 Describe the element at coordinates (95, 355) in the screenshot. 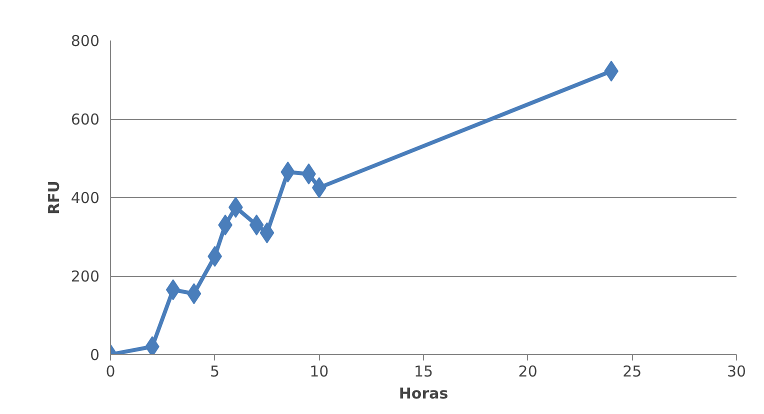

I see `y-tick-label: 0` at that location.